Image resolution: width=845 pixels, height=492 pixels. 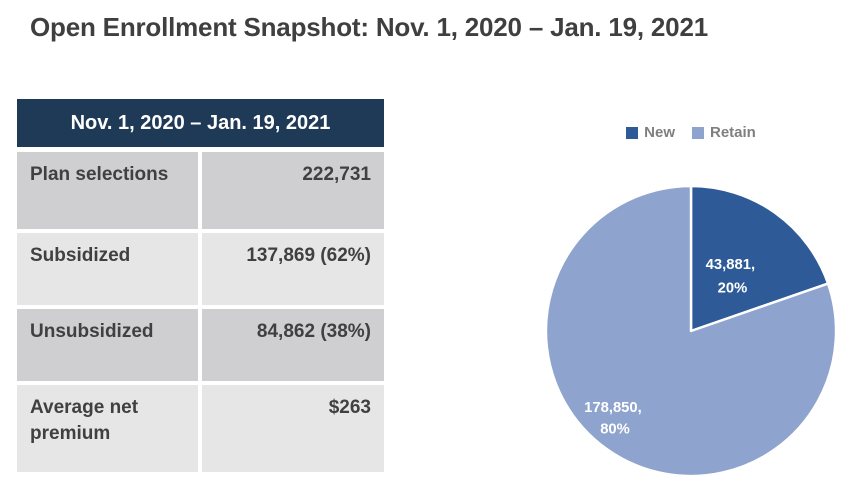 What do you see at coordinates (691, 132) in the screenshot?
I see `chart-legend: New Retain` at bounding box center [691, 132].